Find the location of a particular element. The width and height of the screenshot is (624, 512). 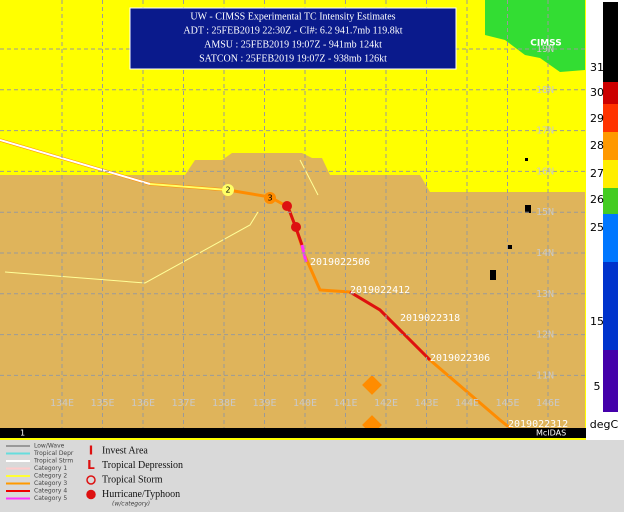

sea-cool is located at coordinates (535, 36).